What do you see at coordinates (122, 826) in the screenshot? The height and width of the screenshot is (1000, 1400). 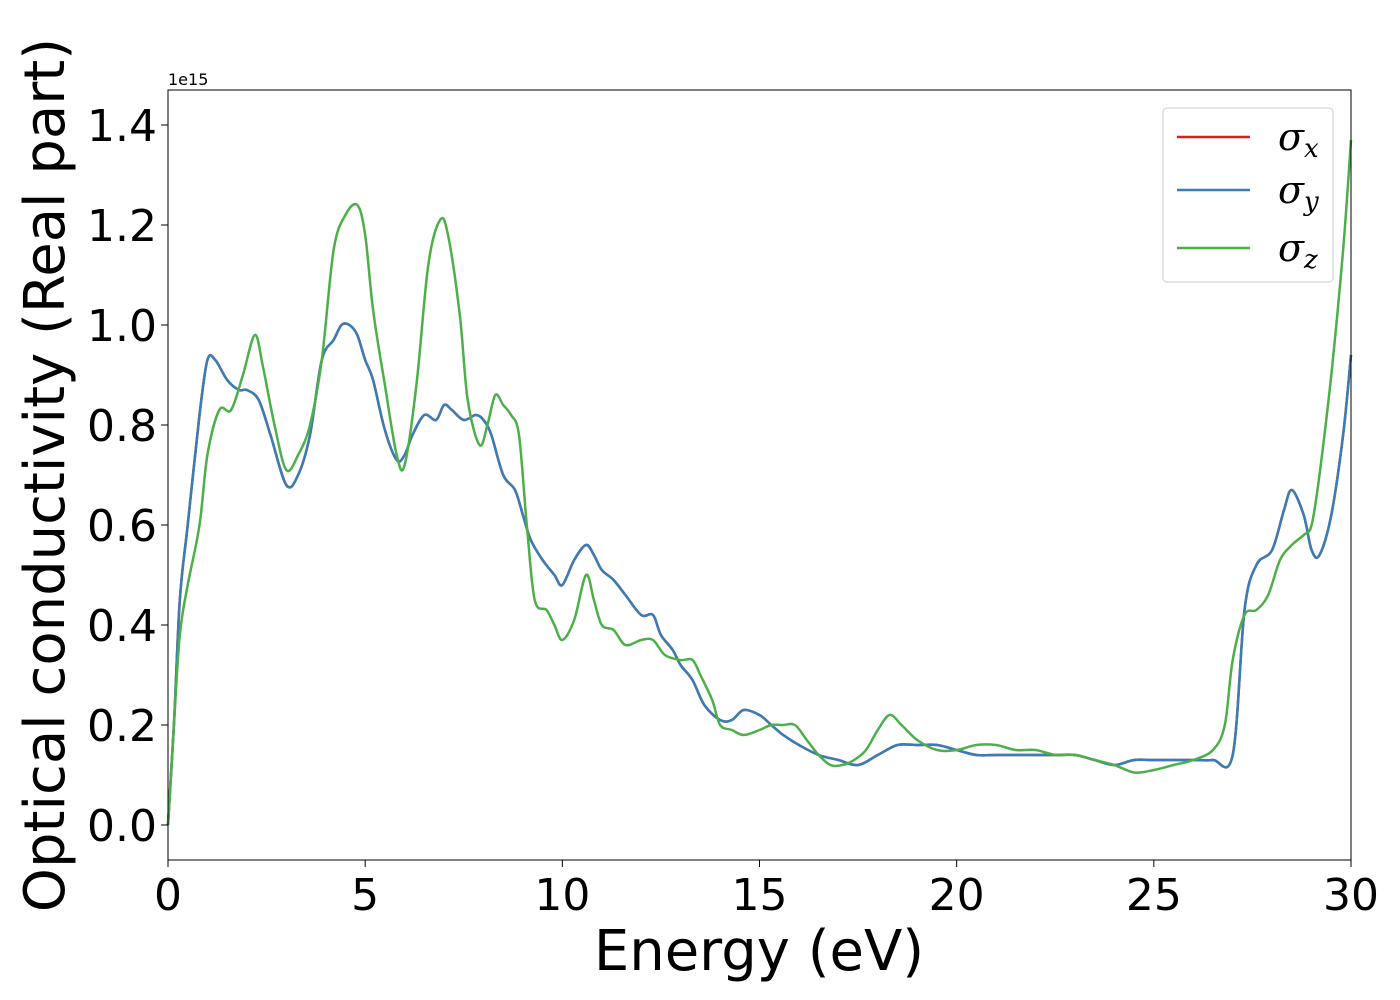 I see `y-tick-label: 0.0` at bounding box center [122, 826].